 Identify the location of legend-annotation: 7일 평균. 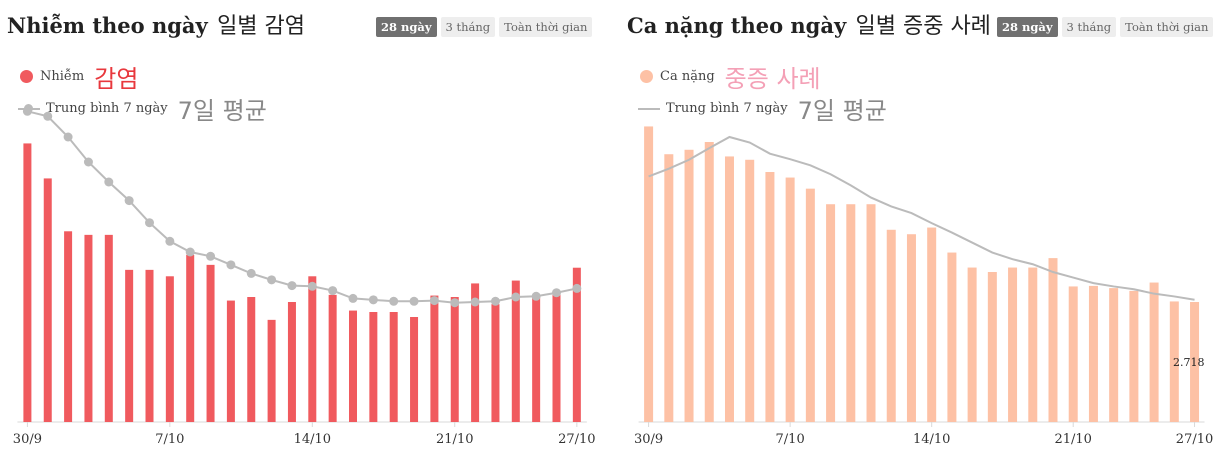
(222, 111).